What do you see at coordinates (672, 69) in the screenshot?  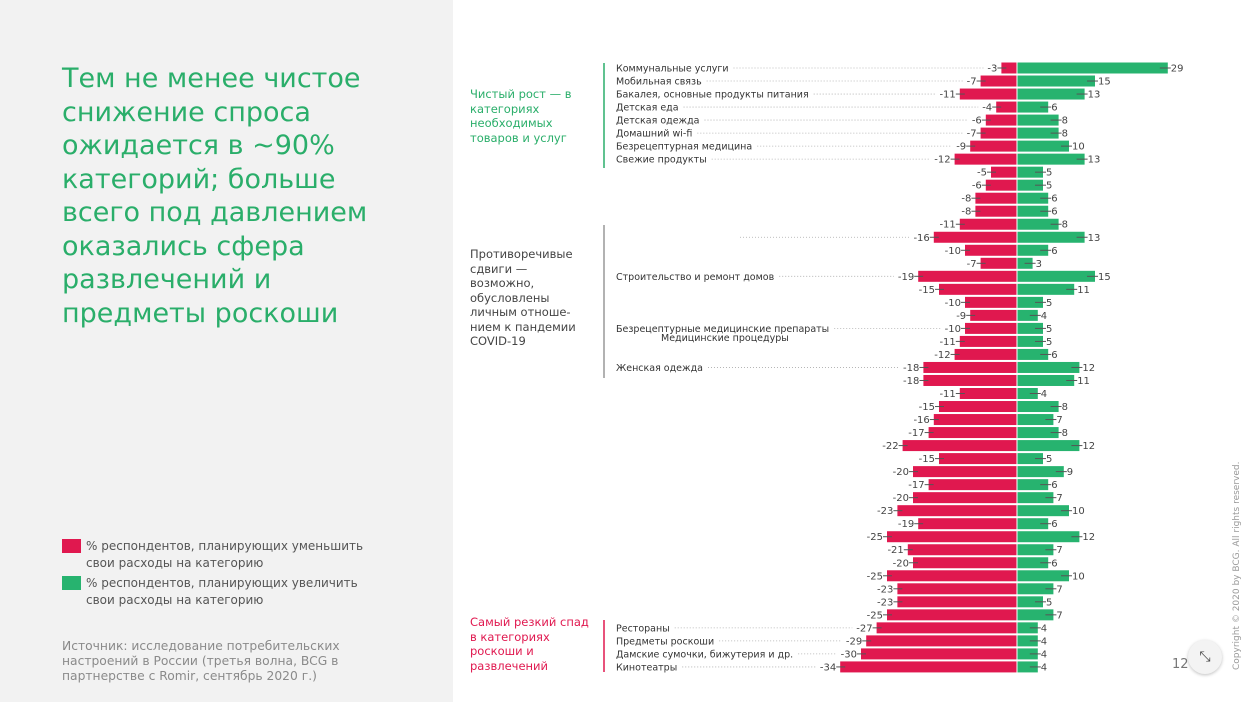 I see `category-label: Коммунальные услуги` at bounding box center [672, 69].